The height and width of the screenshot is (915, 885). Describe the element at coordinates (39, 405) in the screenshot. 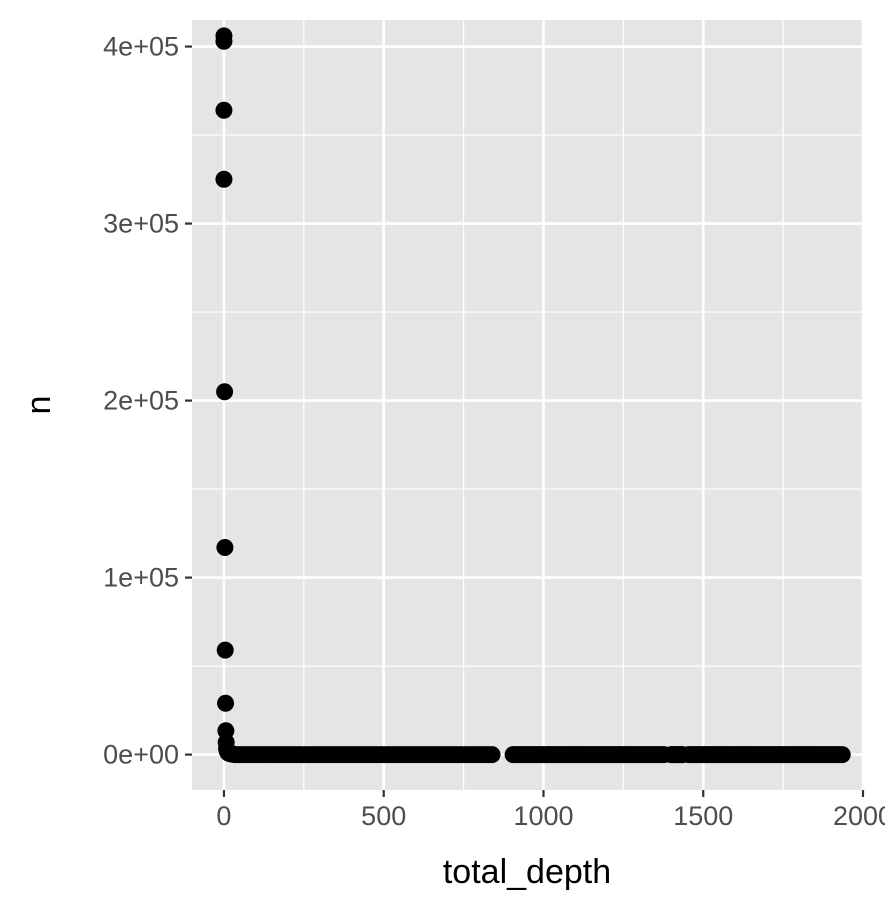

I see `y-axis-title: n` at that location.